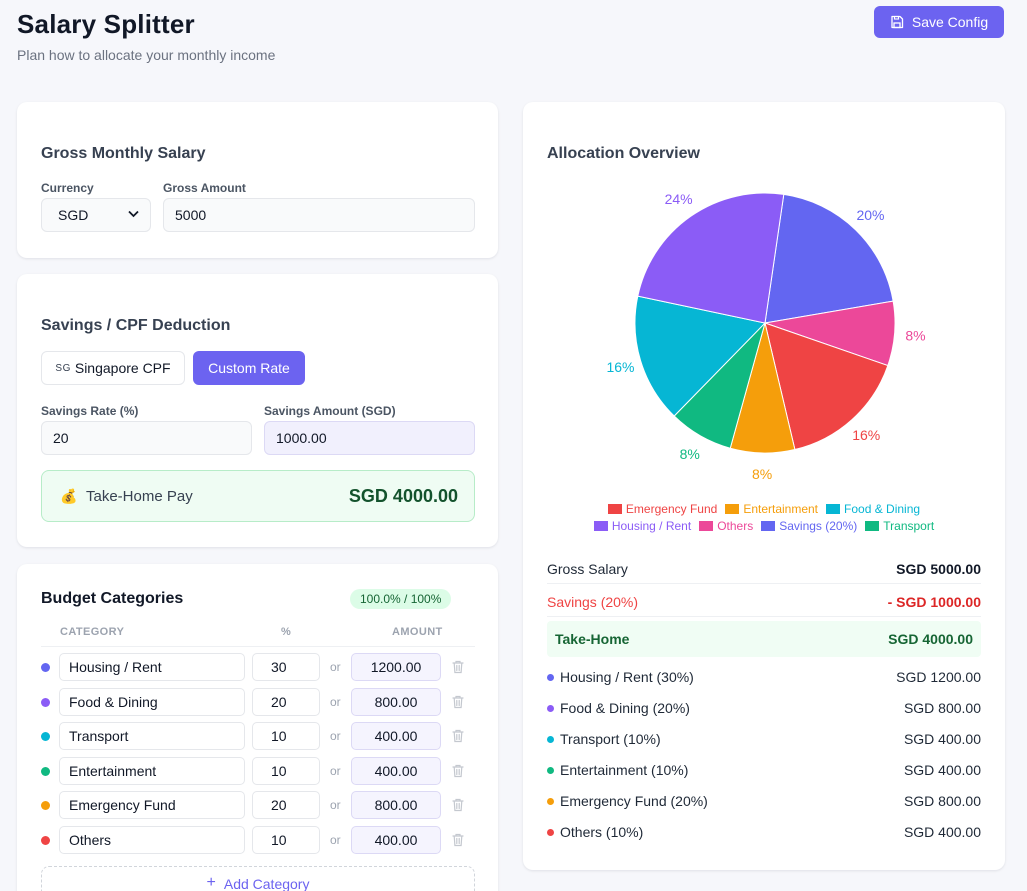  Describe the element at coordinates (942, 708) in the screenshot. I see `allocation-value: SGD 800.00` at that location.